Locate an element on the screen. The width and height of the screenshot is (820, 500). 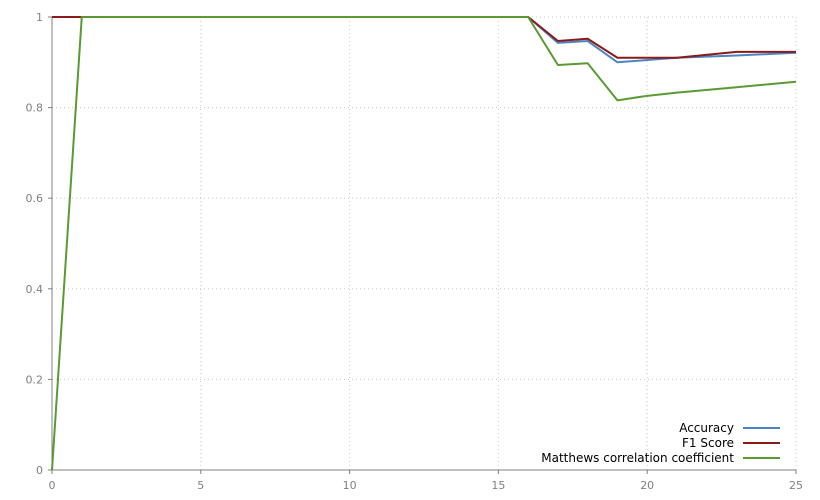
series-line-f1-score is located at coordinates (424, 37).